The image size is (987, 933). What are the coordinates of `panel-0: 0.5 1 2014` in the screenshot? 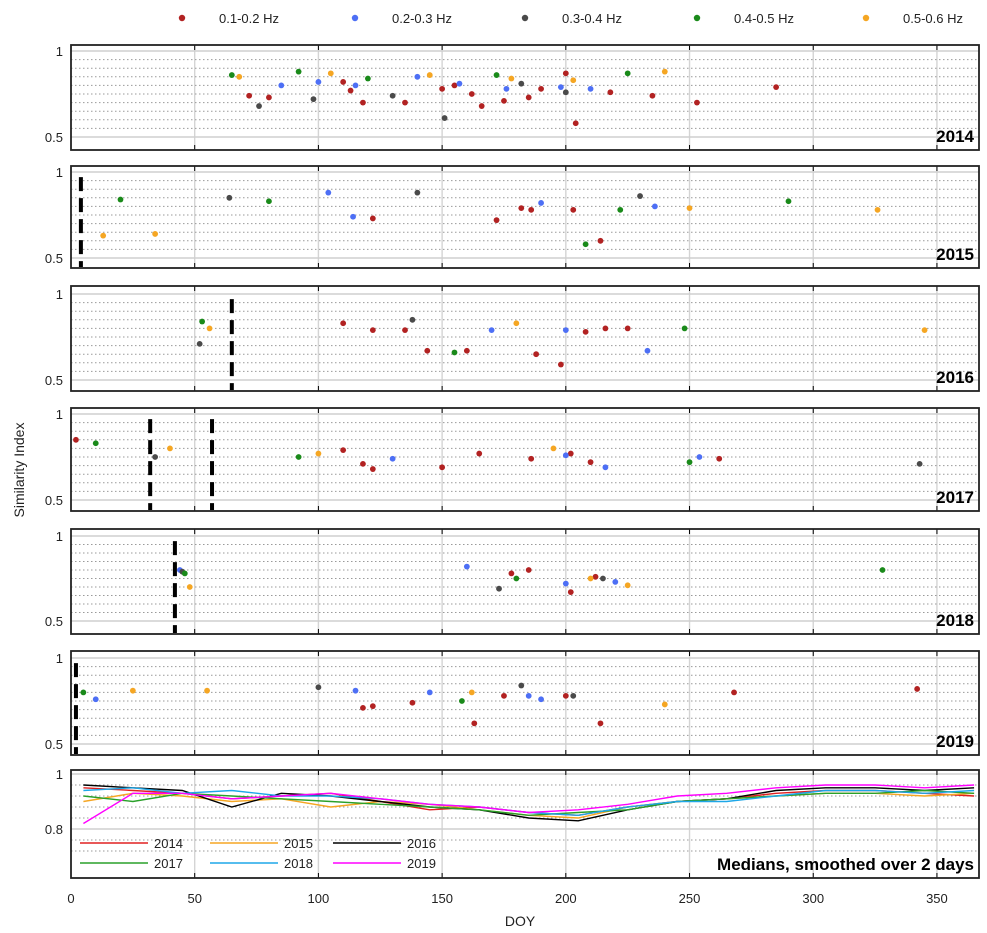 It's located at (512, 97).